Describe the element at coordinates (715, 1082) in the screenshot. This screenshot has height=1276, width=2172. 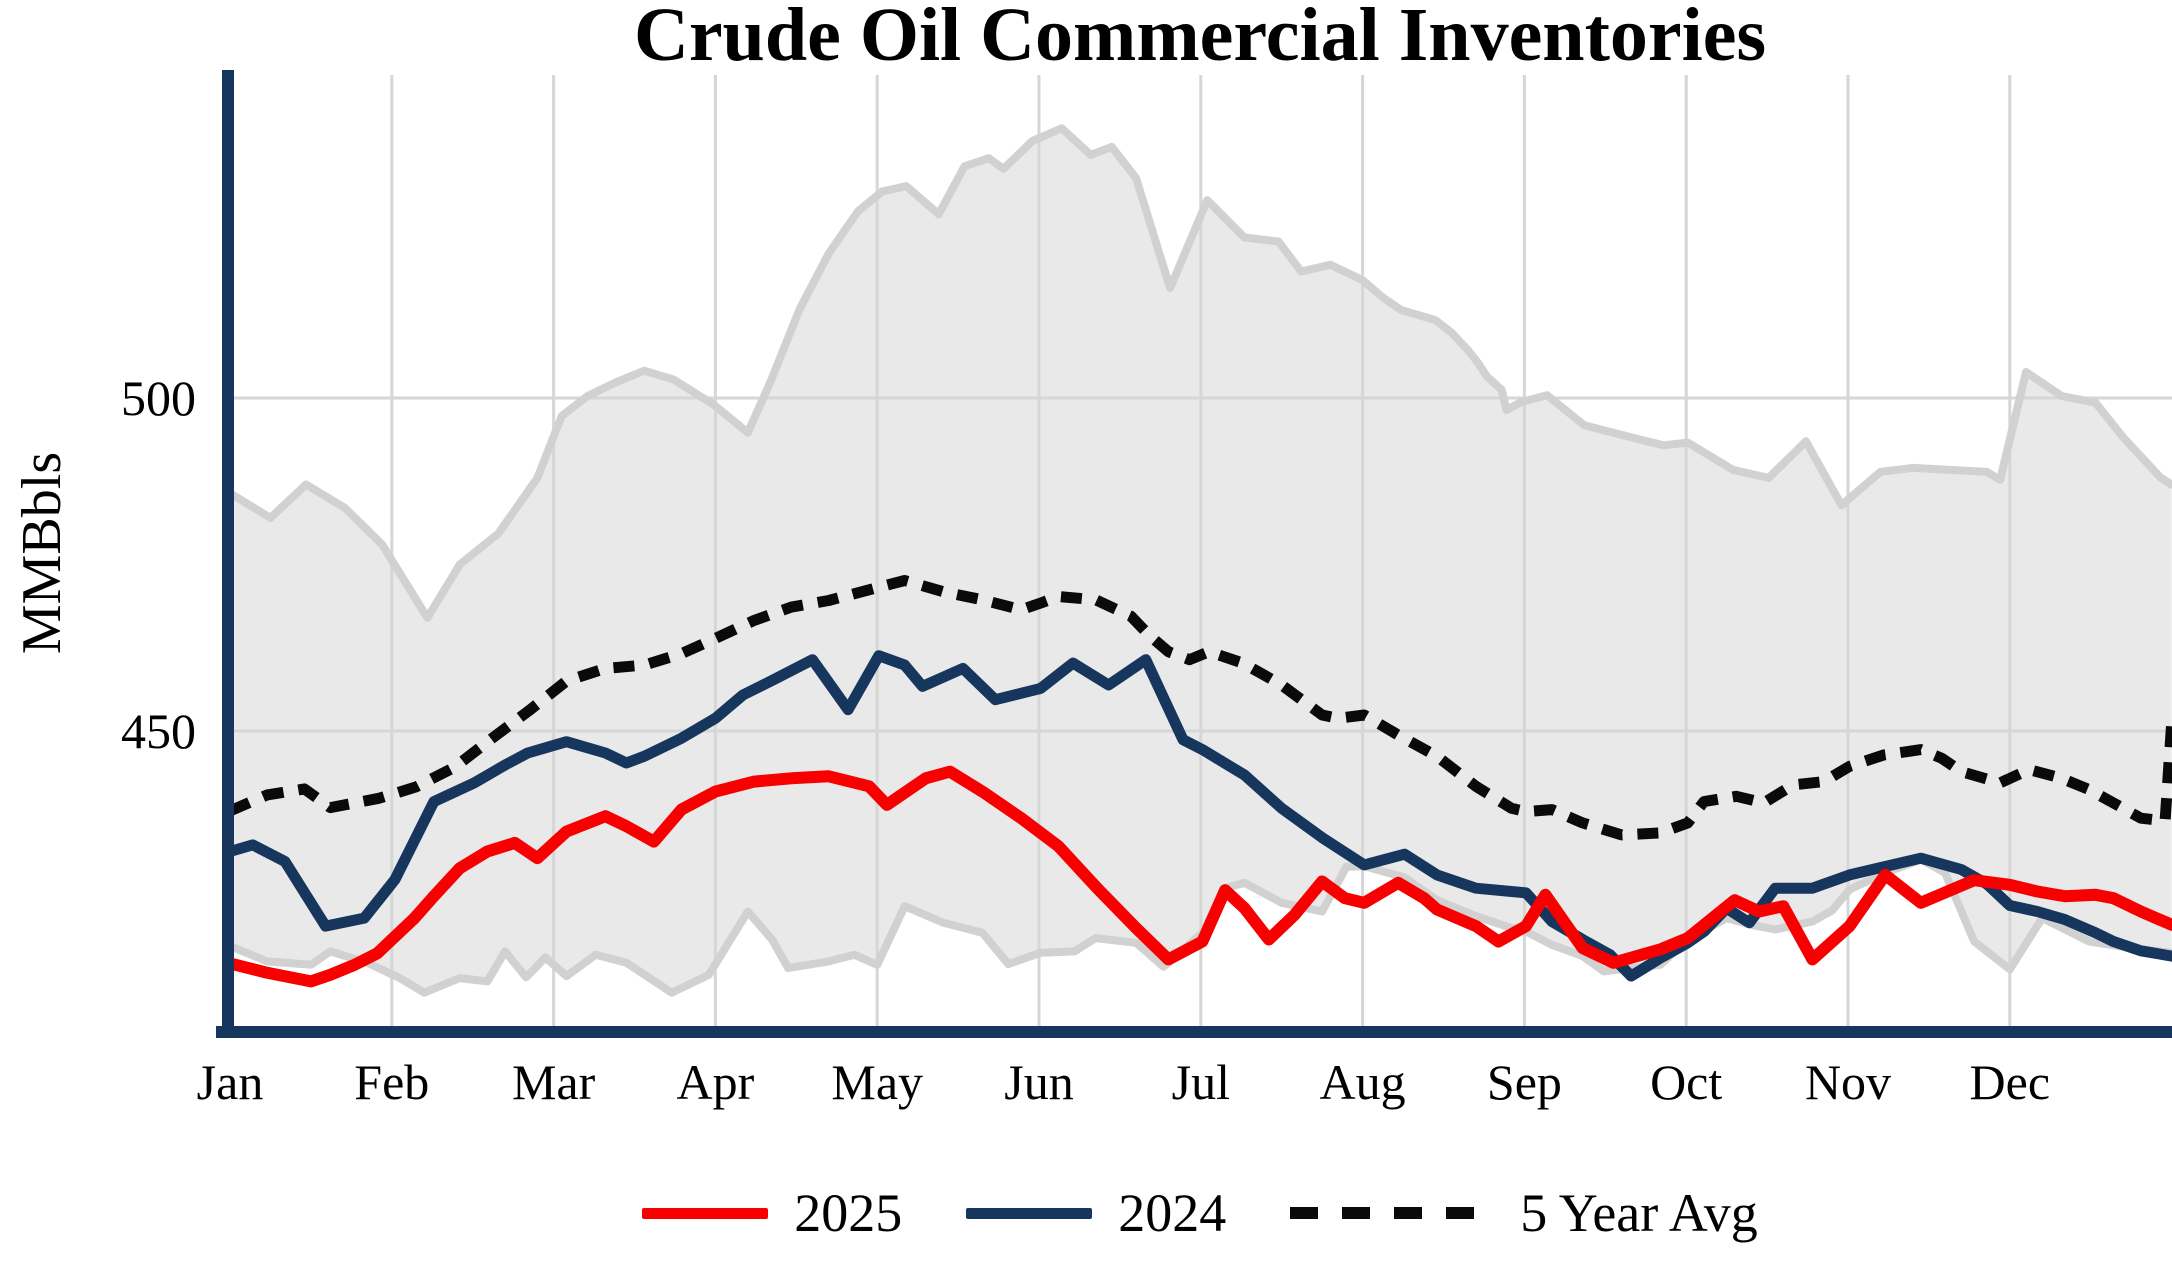
I see `x-tick-label-apr: Apr` at that location.